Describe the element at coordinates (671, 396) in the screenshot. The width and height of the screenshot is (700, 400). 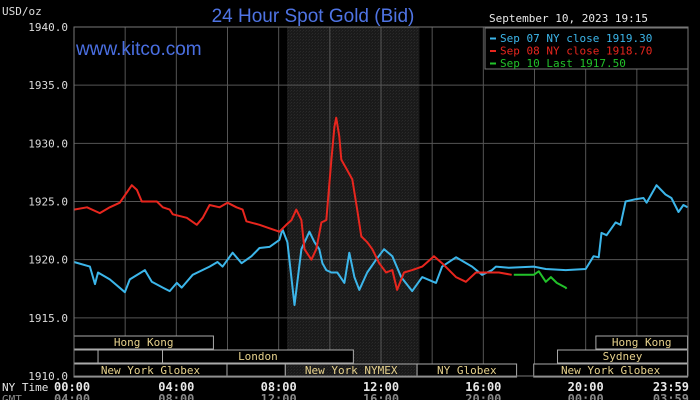
I see `x-tick-label: 03:59` at that location.